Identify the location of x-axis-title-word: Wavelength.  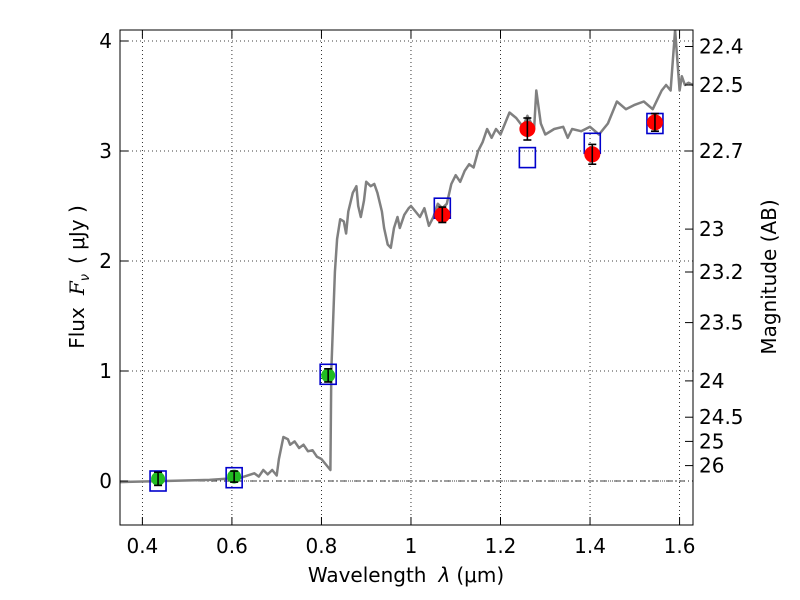
(367, 575).